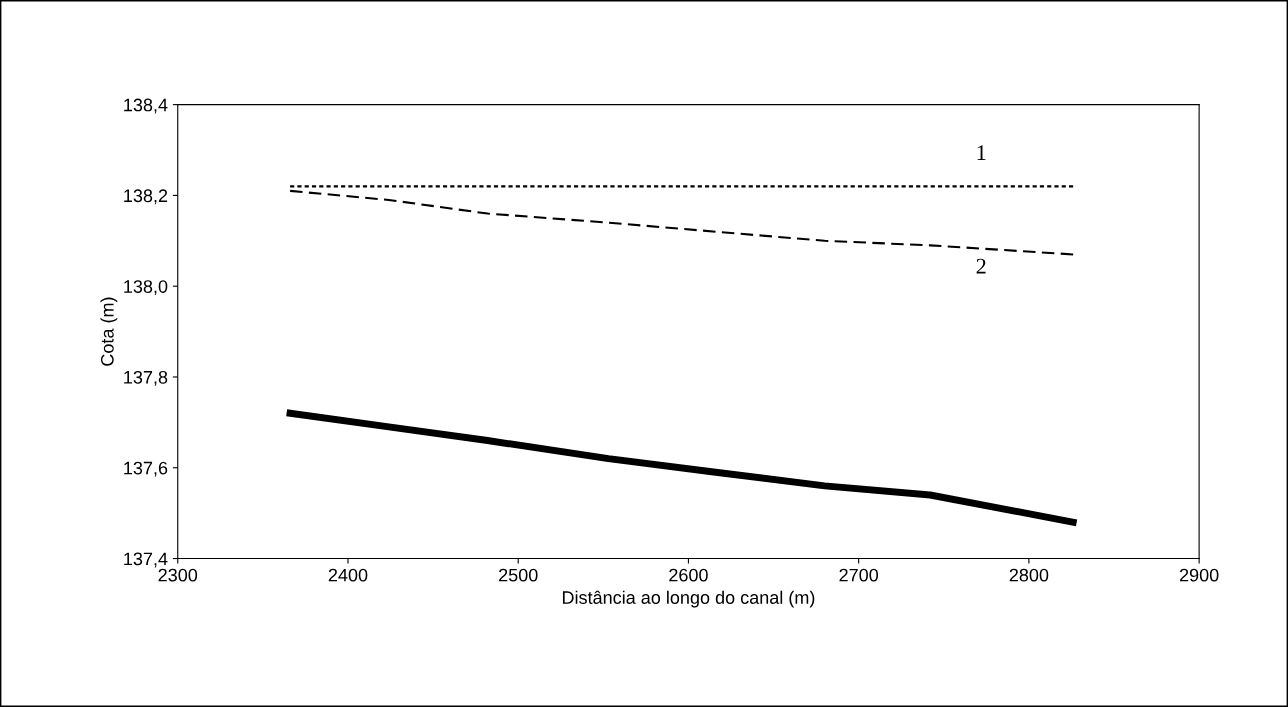  What do you see at coordinates (859, 575) in the screenshot?
I see `x-tick-label: 2700` at bounding box center [859, 575].